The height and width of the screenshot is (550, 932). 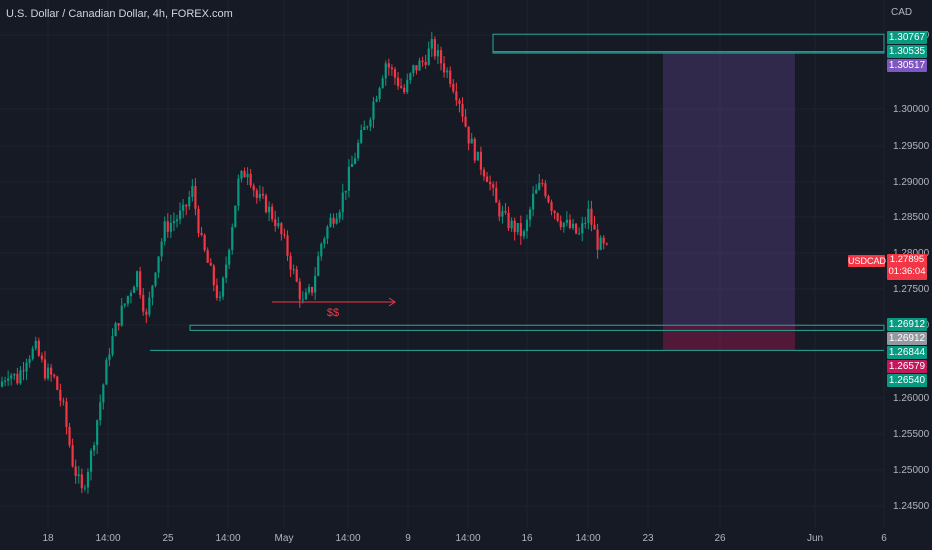 I want to click on y-tick-label: 1.30000, so click(x=911, y=109).